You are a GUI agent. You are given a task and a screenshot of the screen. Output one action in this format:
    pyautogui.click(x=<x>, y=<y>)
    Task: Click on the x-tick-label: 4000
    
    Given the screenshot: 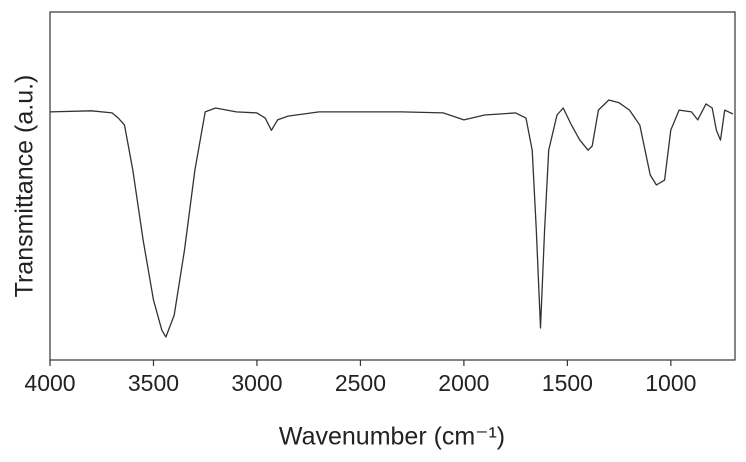 What is the action you would take?
    pyautogui.click(x=49, y=383)
    